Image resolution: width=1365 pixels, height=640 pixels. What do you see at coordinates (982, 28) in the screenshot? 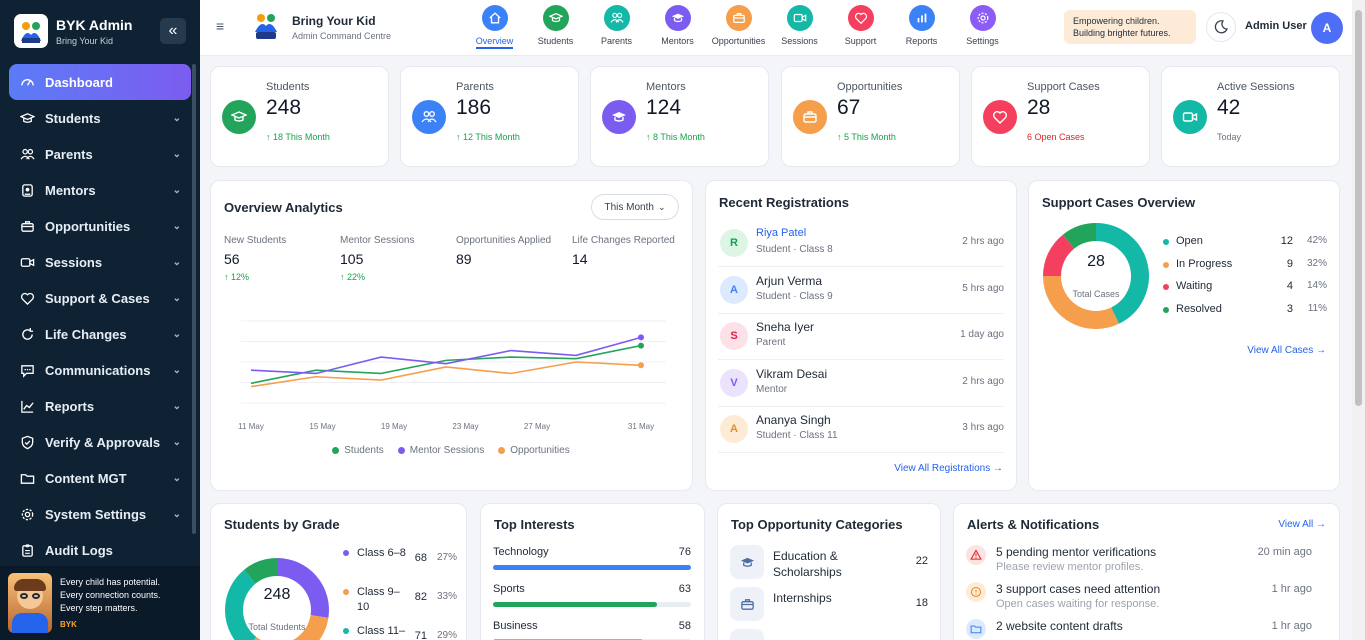
I see `tab-settings: Settings` at bounding box center [982, 28].